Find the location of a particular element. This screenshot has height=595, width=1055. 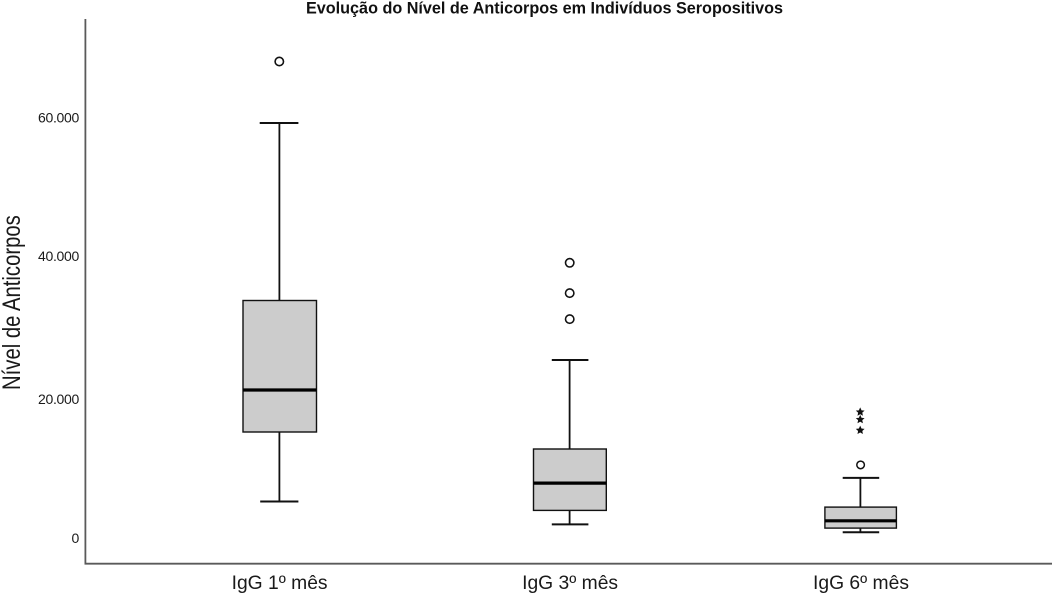

svg-text: 40.000 is located at coordinates (59, 256).